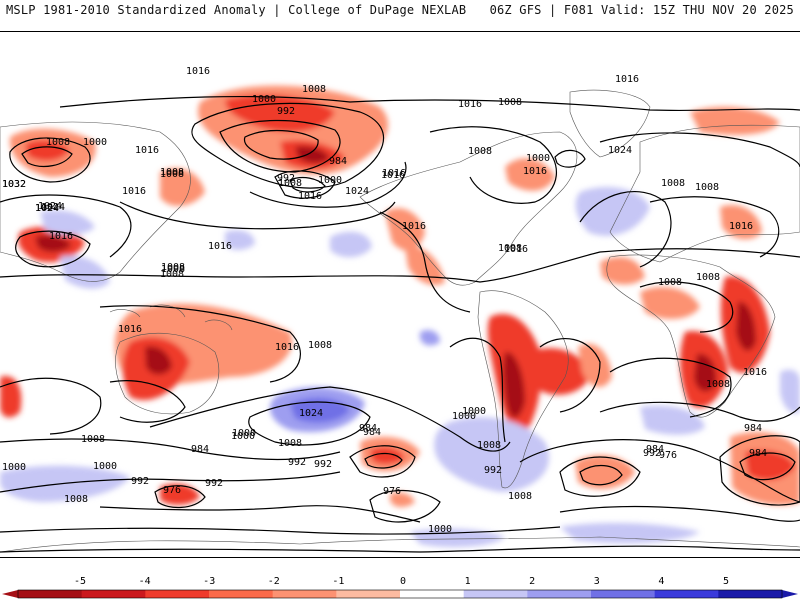 The width and height of the screenshot is (800, 604). What do you see at coordinates (400, 544) in the screenshot?
I see `continent-antarctica` at bounding box center [400, 544].